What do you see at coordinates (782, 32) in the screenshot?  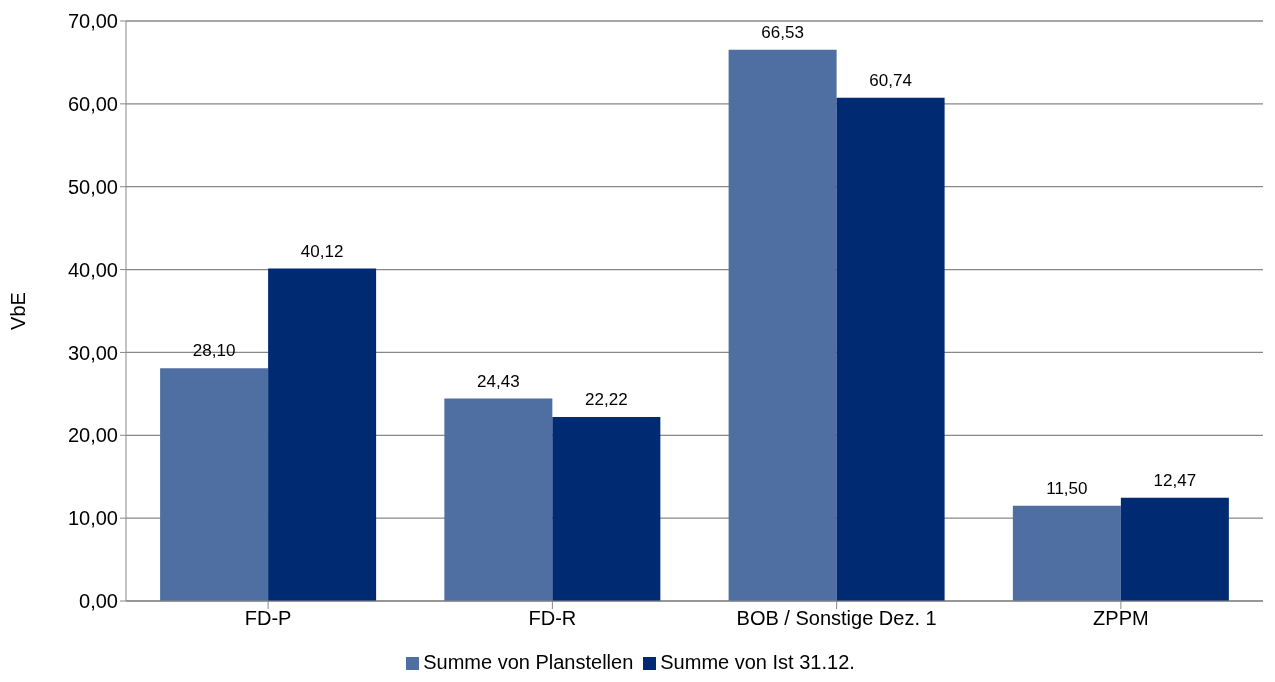 I see `data-label: 66,53` at bounding box center [782, 32].